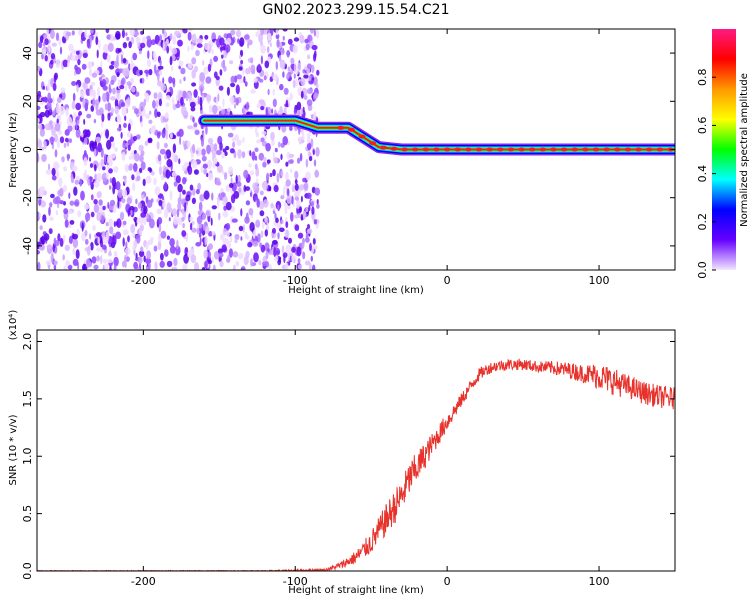  Describe the element at coordinates (27, 246) in the screenshot. I see `y-tick-label: -40` at that location.